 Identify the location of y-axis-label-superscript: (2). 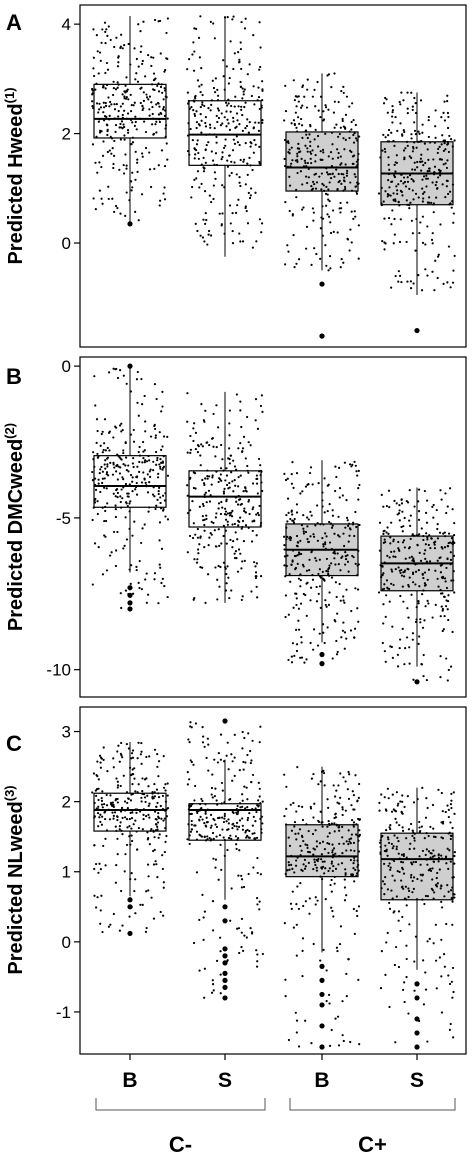
(9, 431).